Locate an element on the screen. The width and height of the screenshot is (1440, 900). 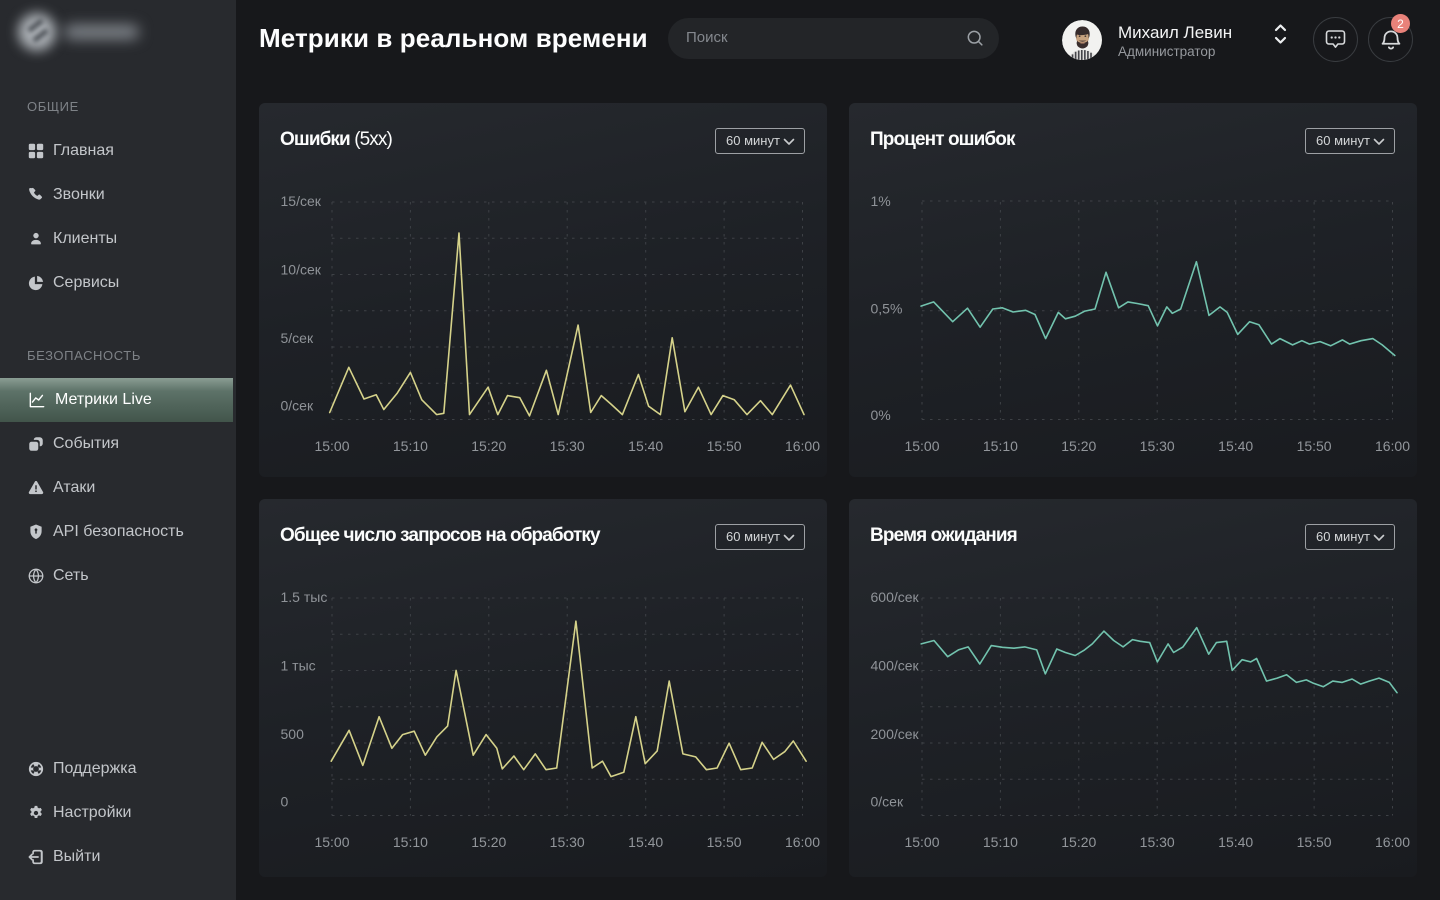
svg-text: 10/сек is located at coordinates (301, 270).